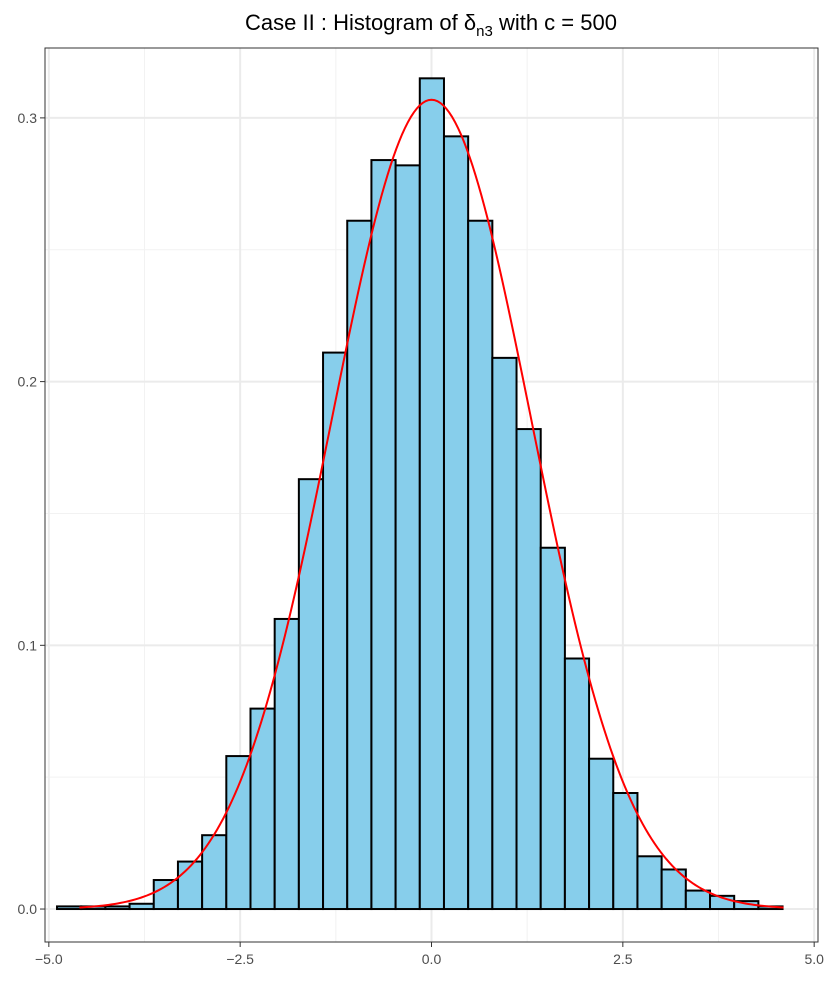 The width and height of the screenshot is (830, 982). Describe the element at coordinates (240, 959) in the screenshot. I see `x-tick-label: −2.5` at that location.